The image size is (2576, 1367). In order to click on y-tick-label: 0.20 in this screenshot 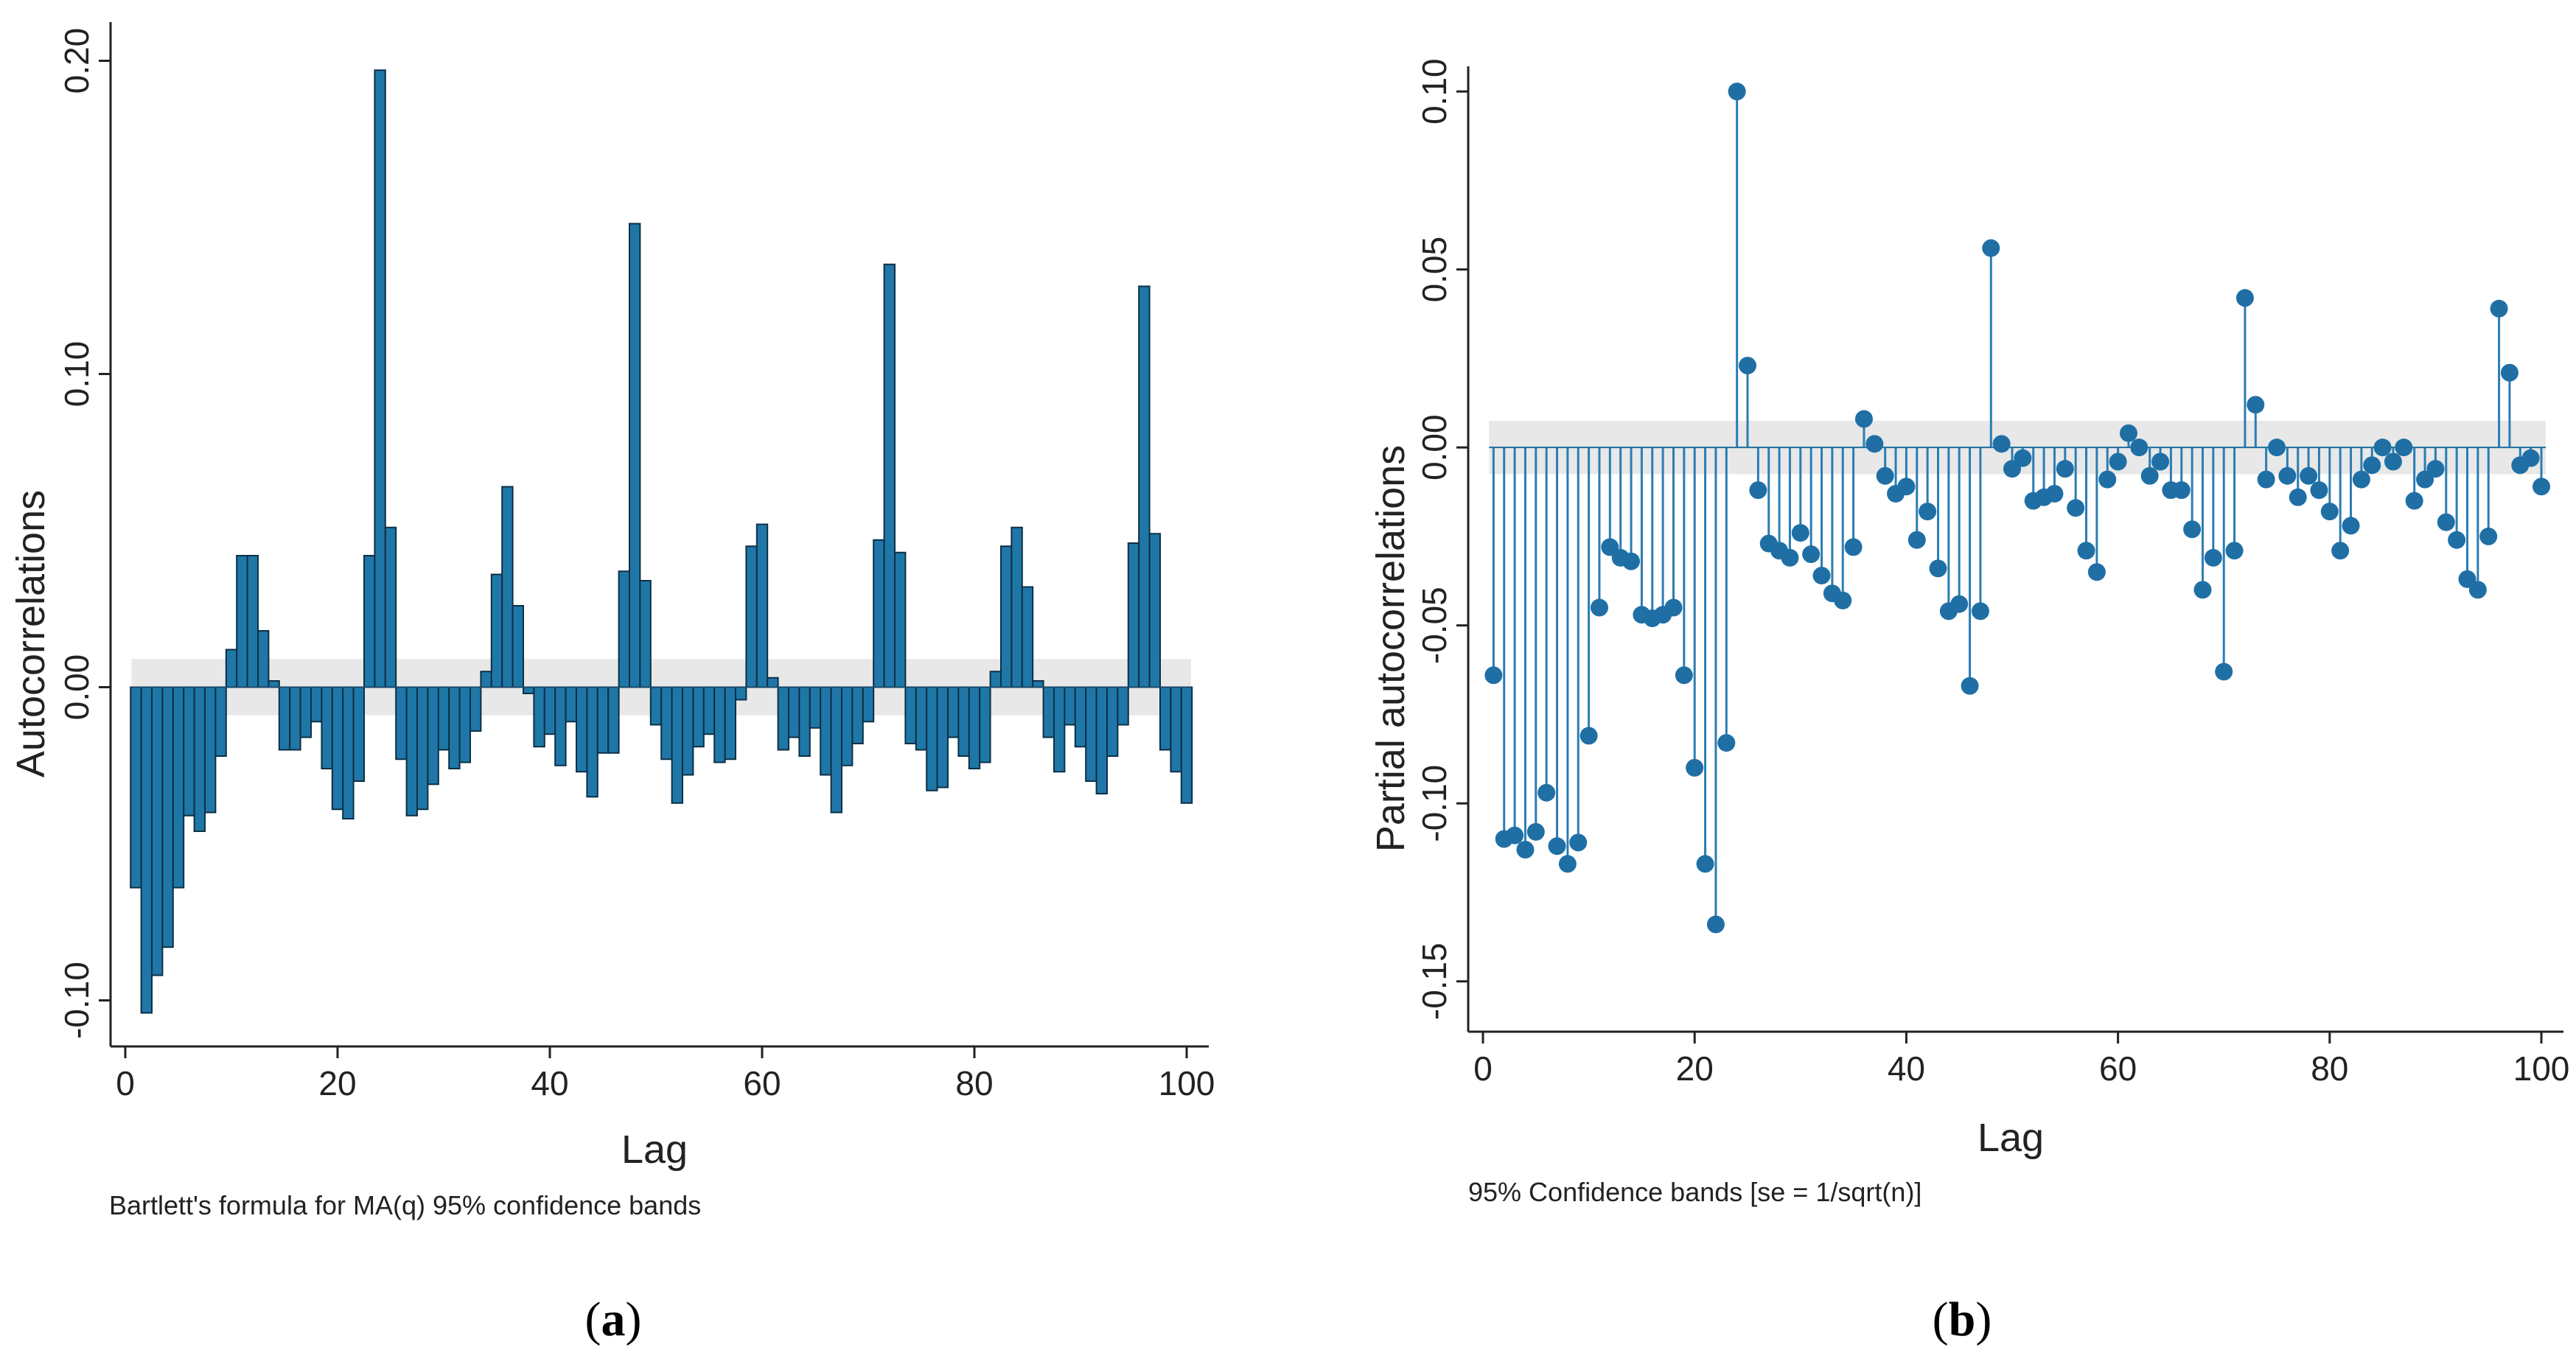, I will do `click(76, 61)`.